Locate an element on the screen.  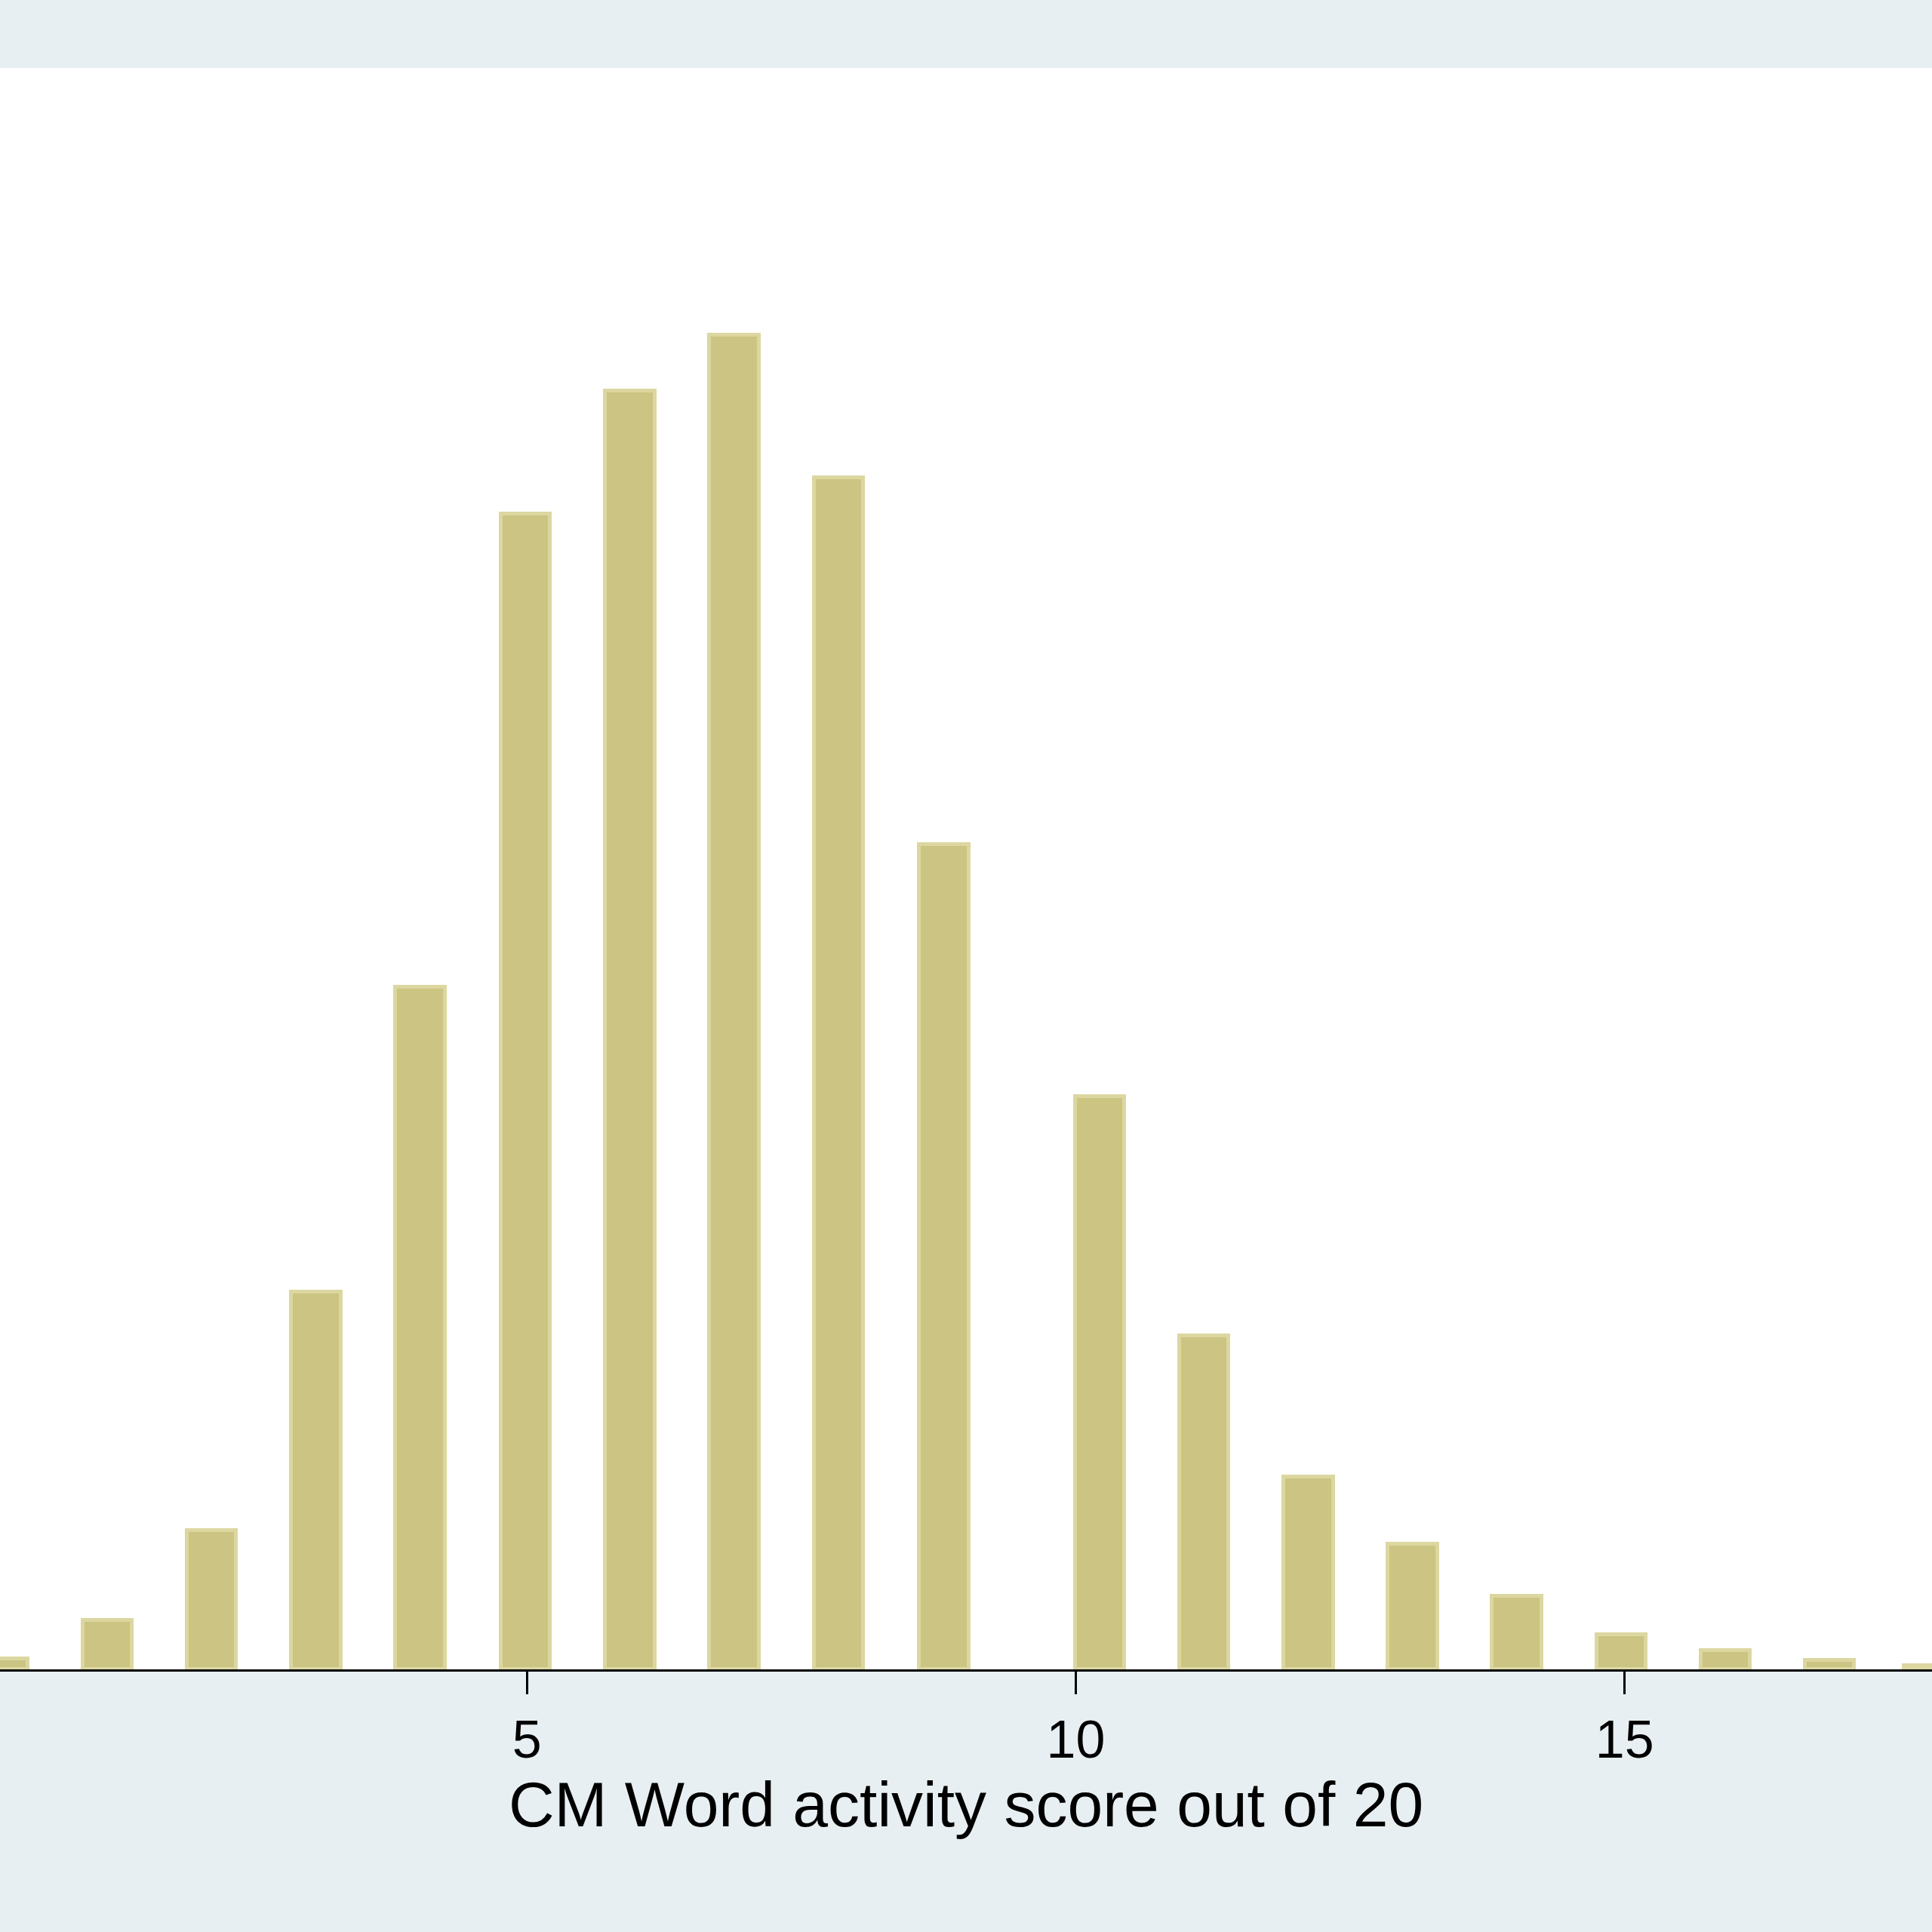
x-tick-label: 10 is located at coordinates (1076, 1739).